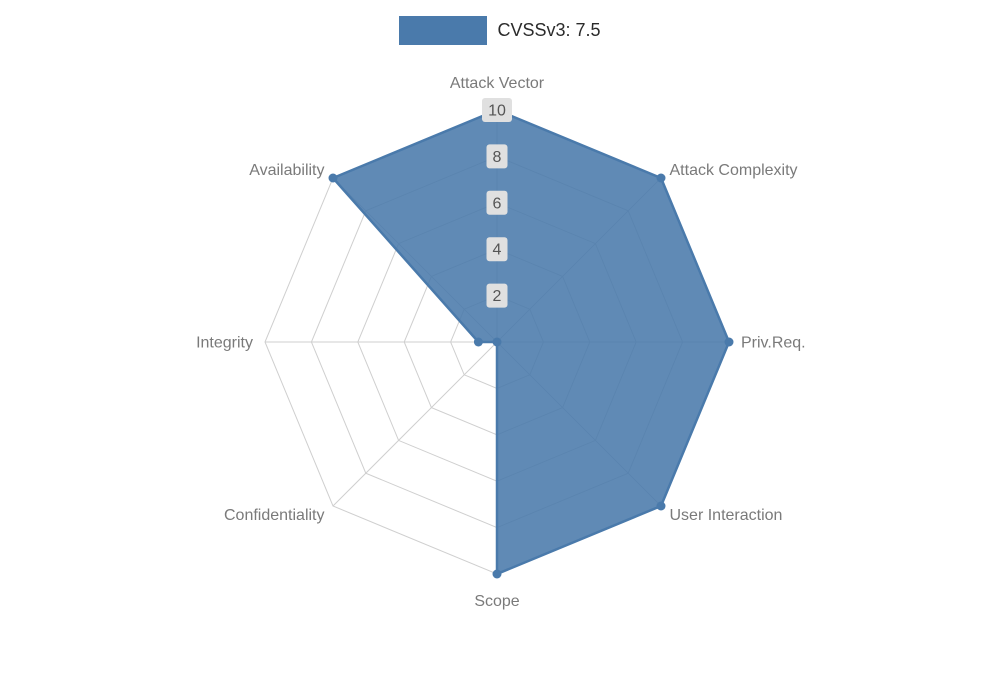 The height and width of the screenshot is (700, 1000). I want to click on axis-label-scope: Scope, so click(496, 601).